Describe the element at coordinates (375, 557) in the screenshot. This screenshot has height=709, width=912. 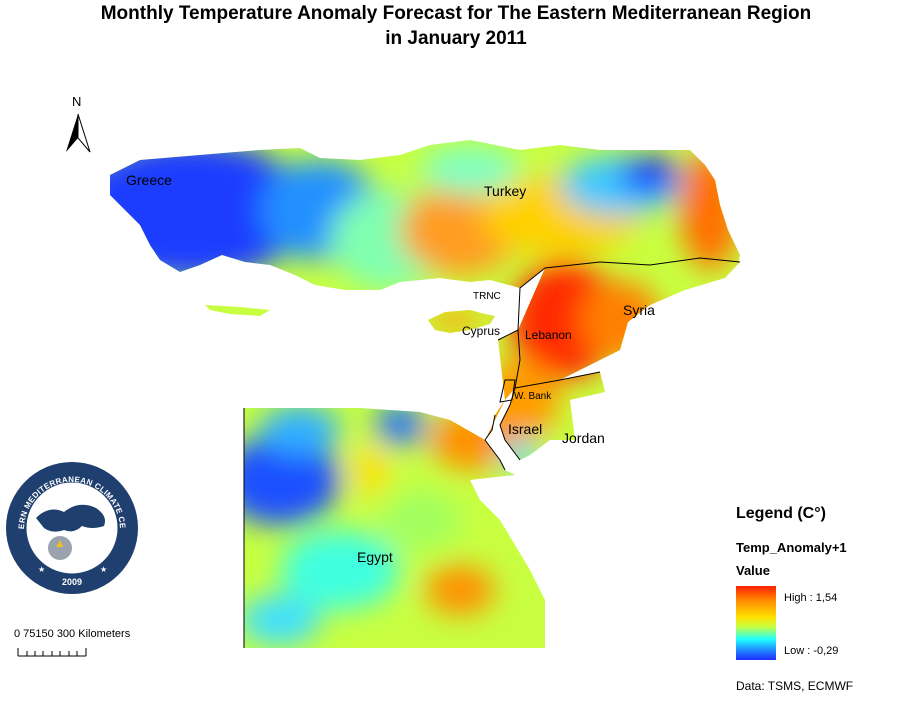
I see `label-egypt: Egypt` at that location.